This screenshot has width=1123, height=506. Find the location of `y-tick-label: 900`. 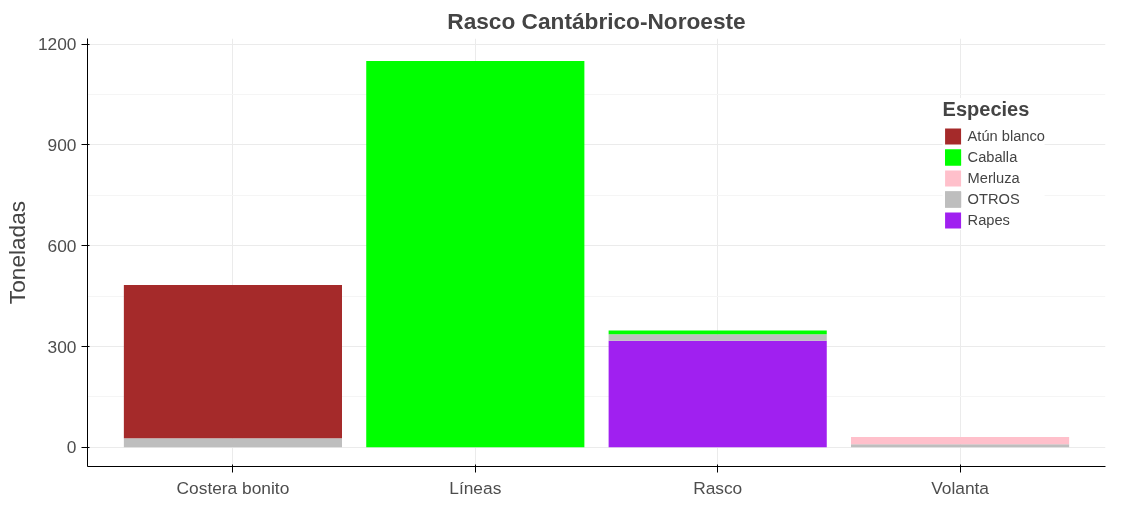

y-tick-label: 900 is located at coordinates (62, 145).